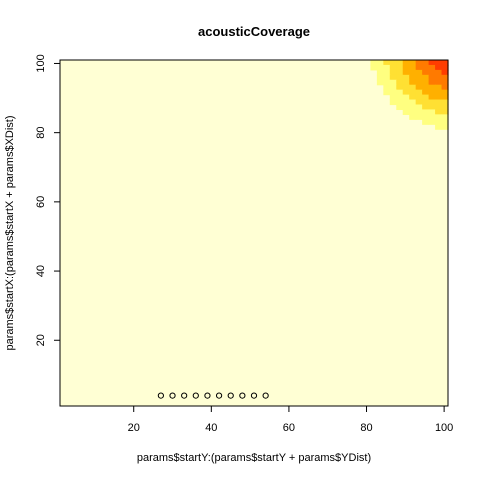 The height and width of the screenshot is (480, 480). Describe the element at coordinates (41, 133) in the screenshot. I see `y-tick-label: 80` at that location.